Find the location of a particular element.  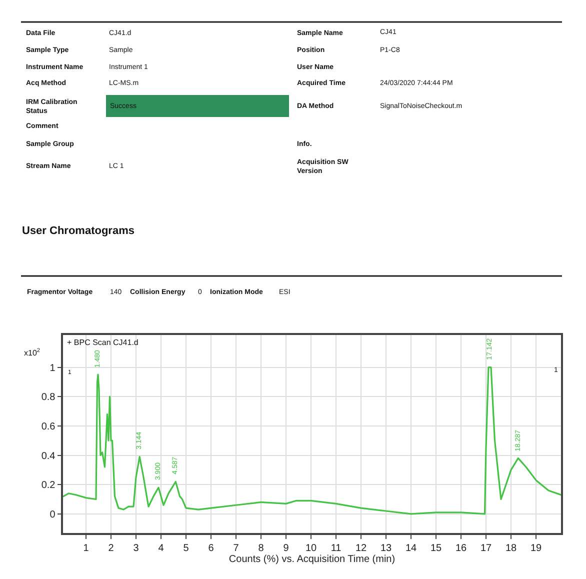

x-tick-label: 8 is located at coordinates (261, 548).